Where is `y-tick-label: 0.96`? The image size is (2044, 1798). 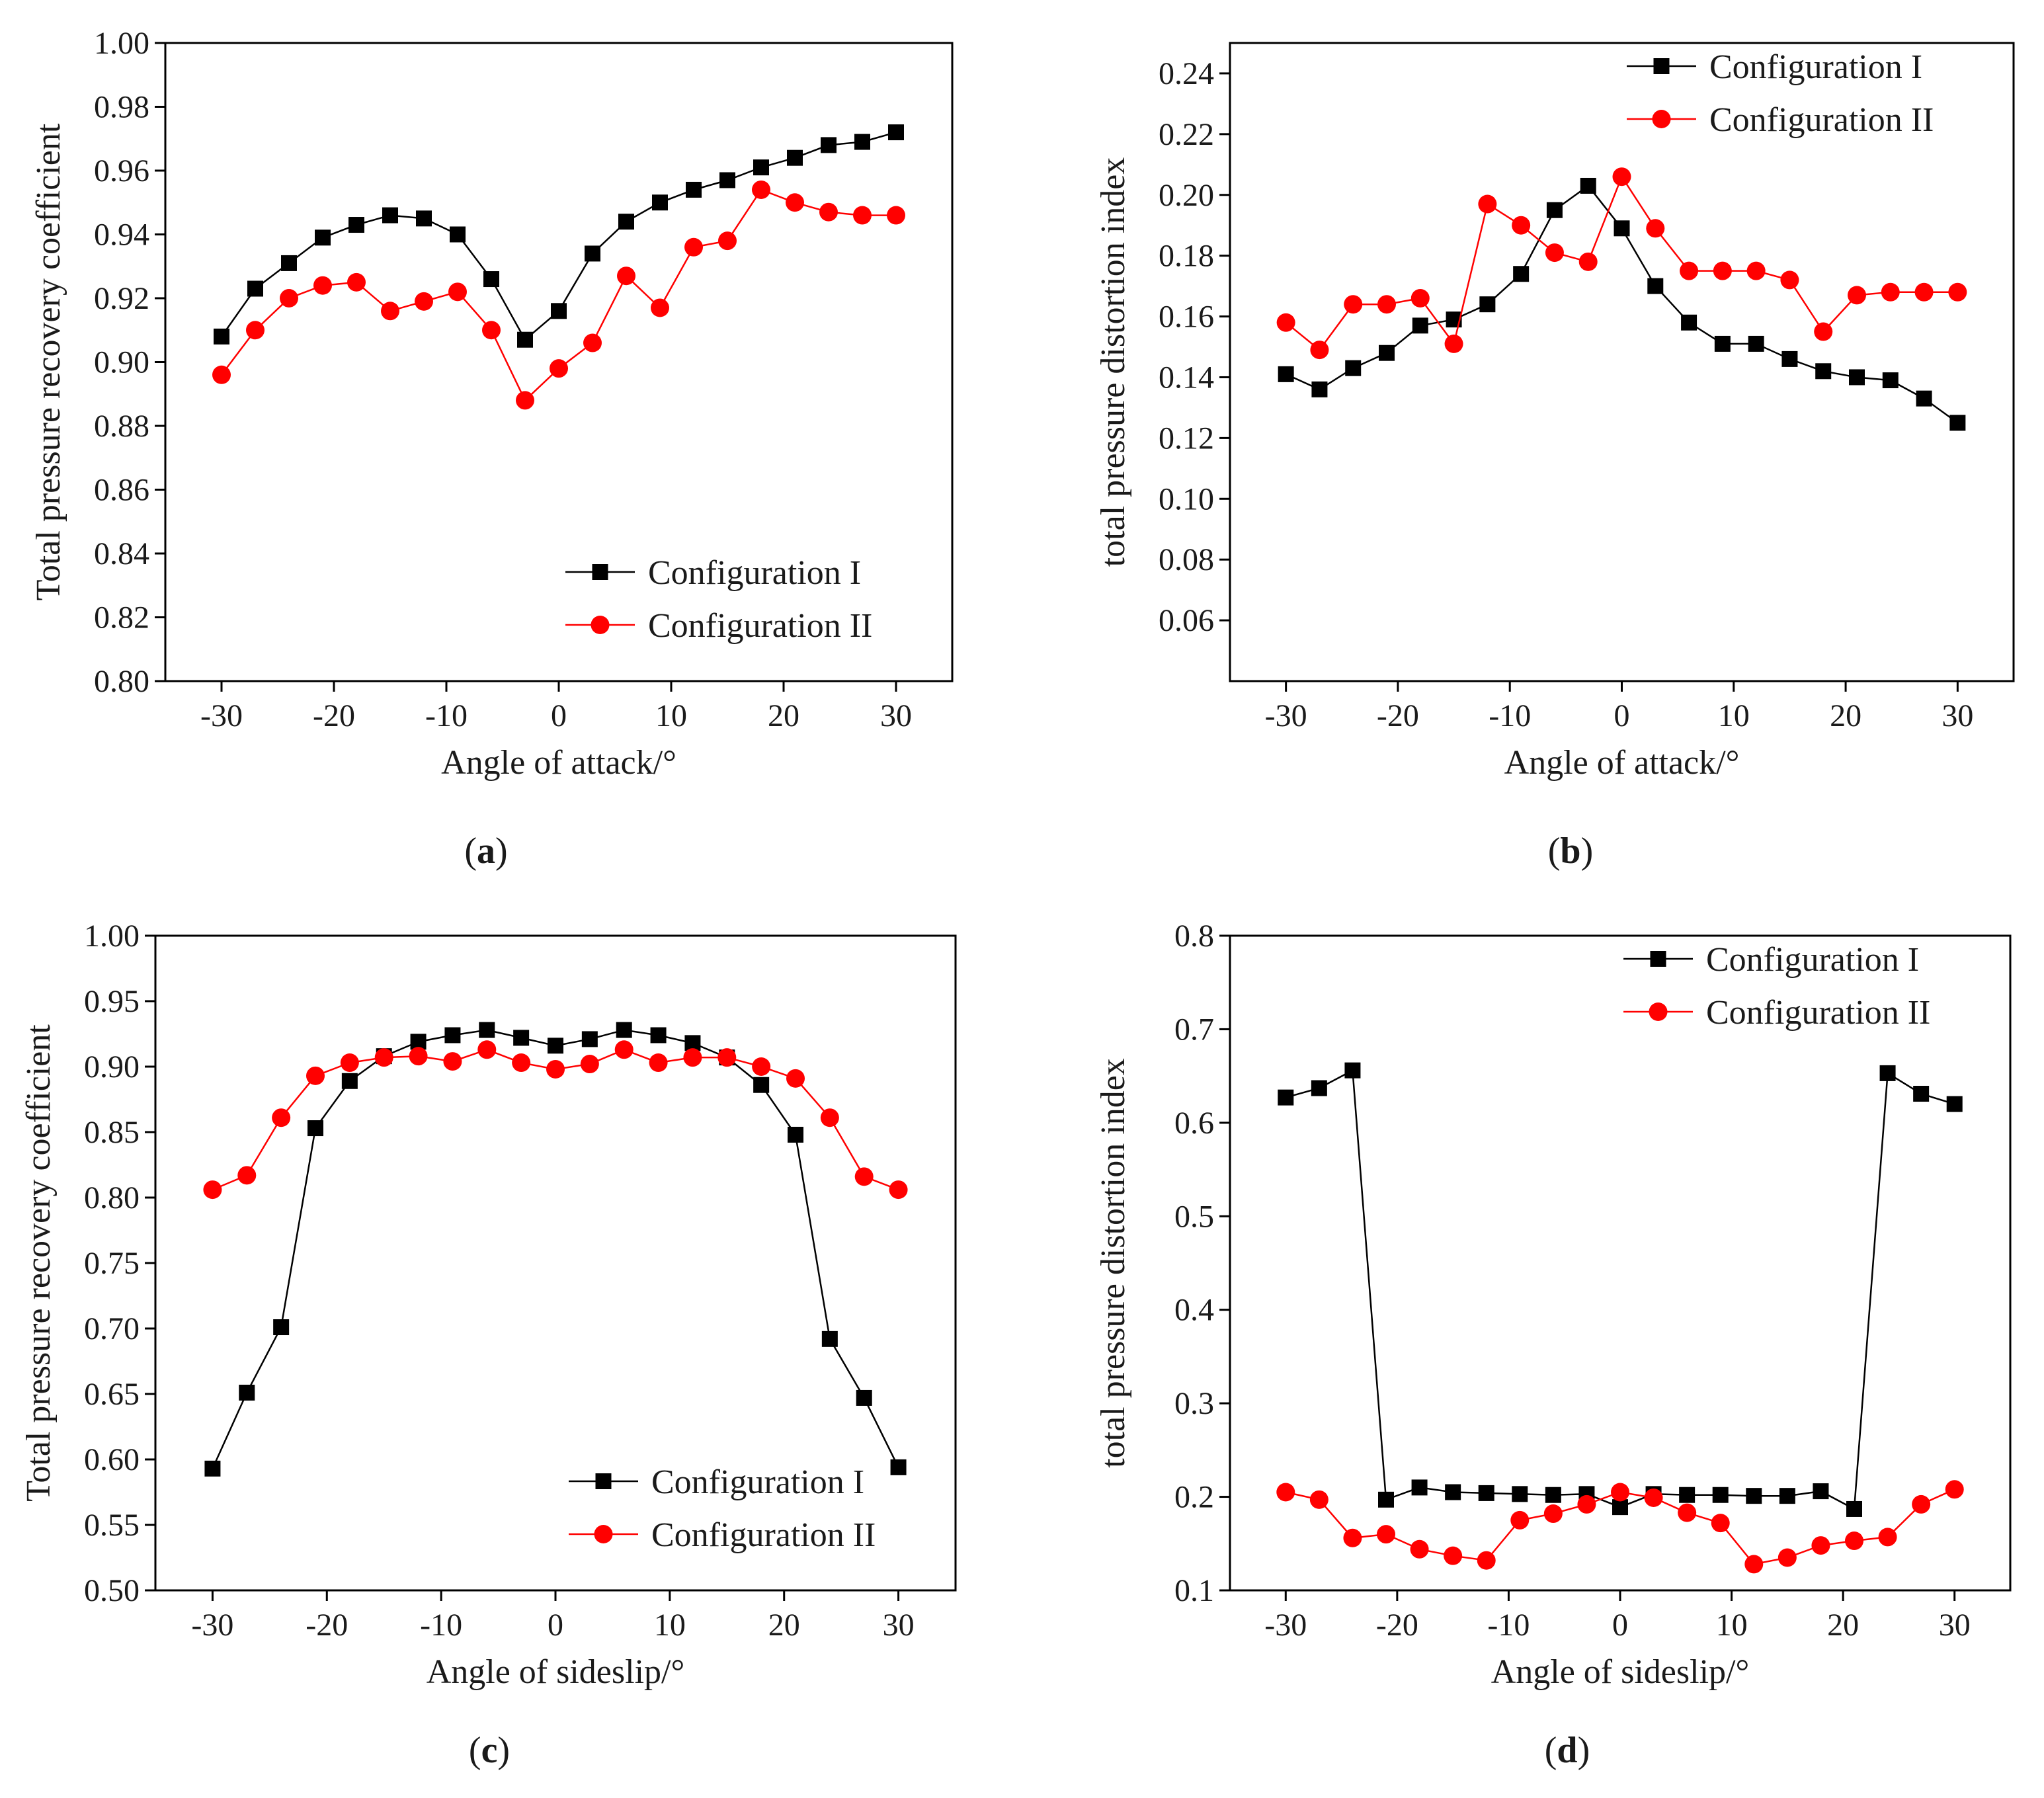 y-tick-label: 0.96 is located at coordinates (121, 170).